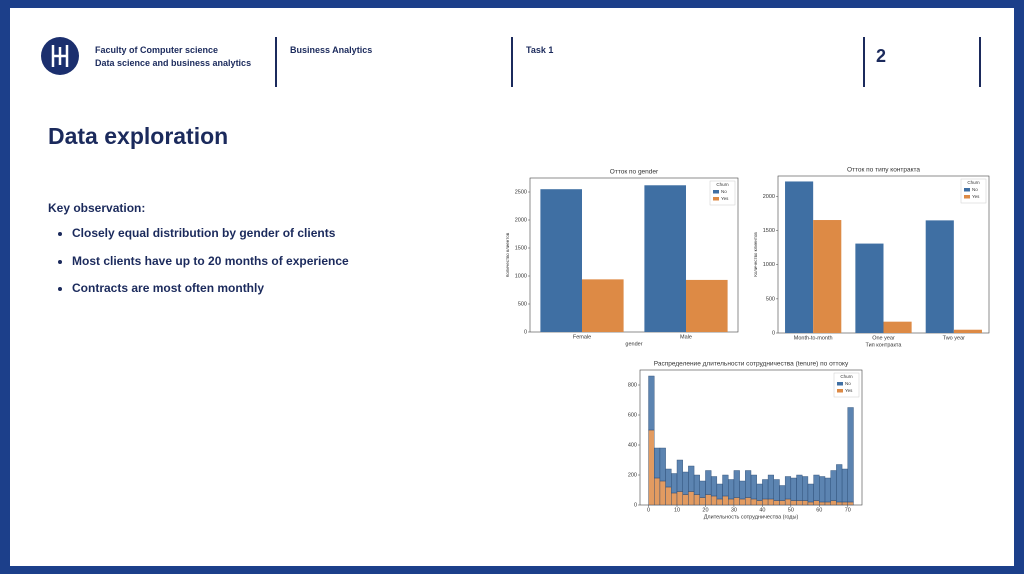 The image size is (1024, 574). Describe the element at coordinates (791, 510) in the screenshot. I see `x-tick-label: 50` at that location.